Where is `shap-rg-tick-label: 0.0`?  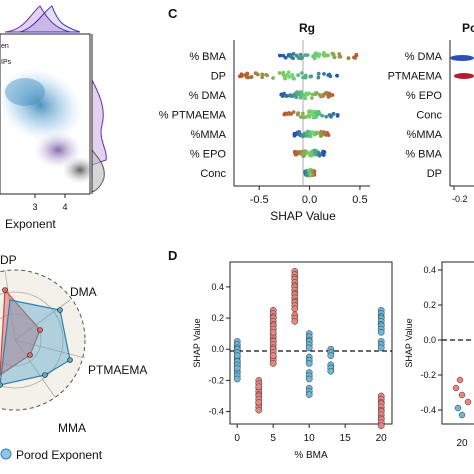
shap-rg-tick-label: 0.0 is located at coordinates (309, 200).